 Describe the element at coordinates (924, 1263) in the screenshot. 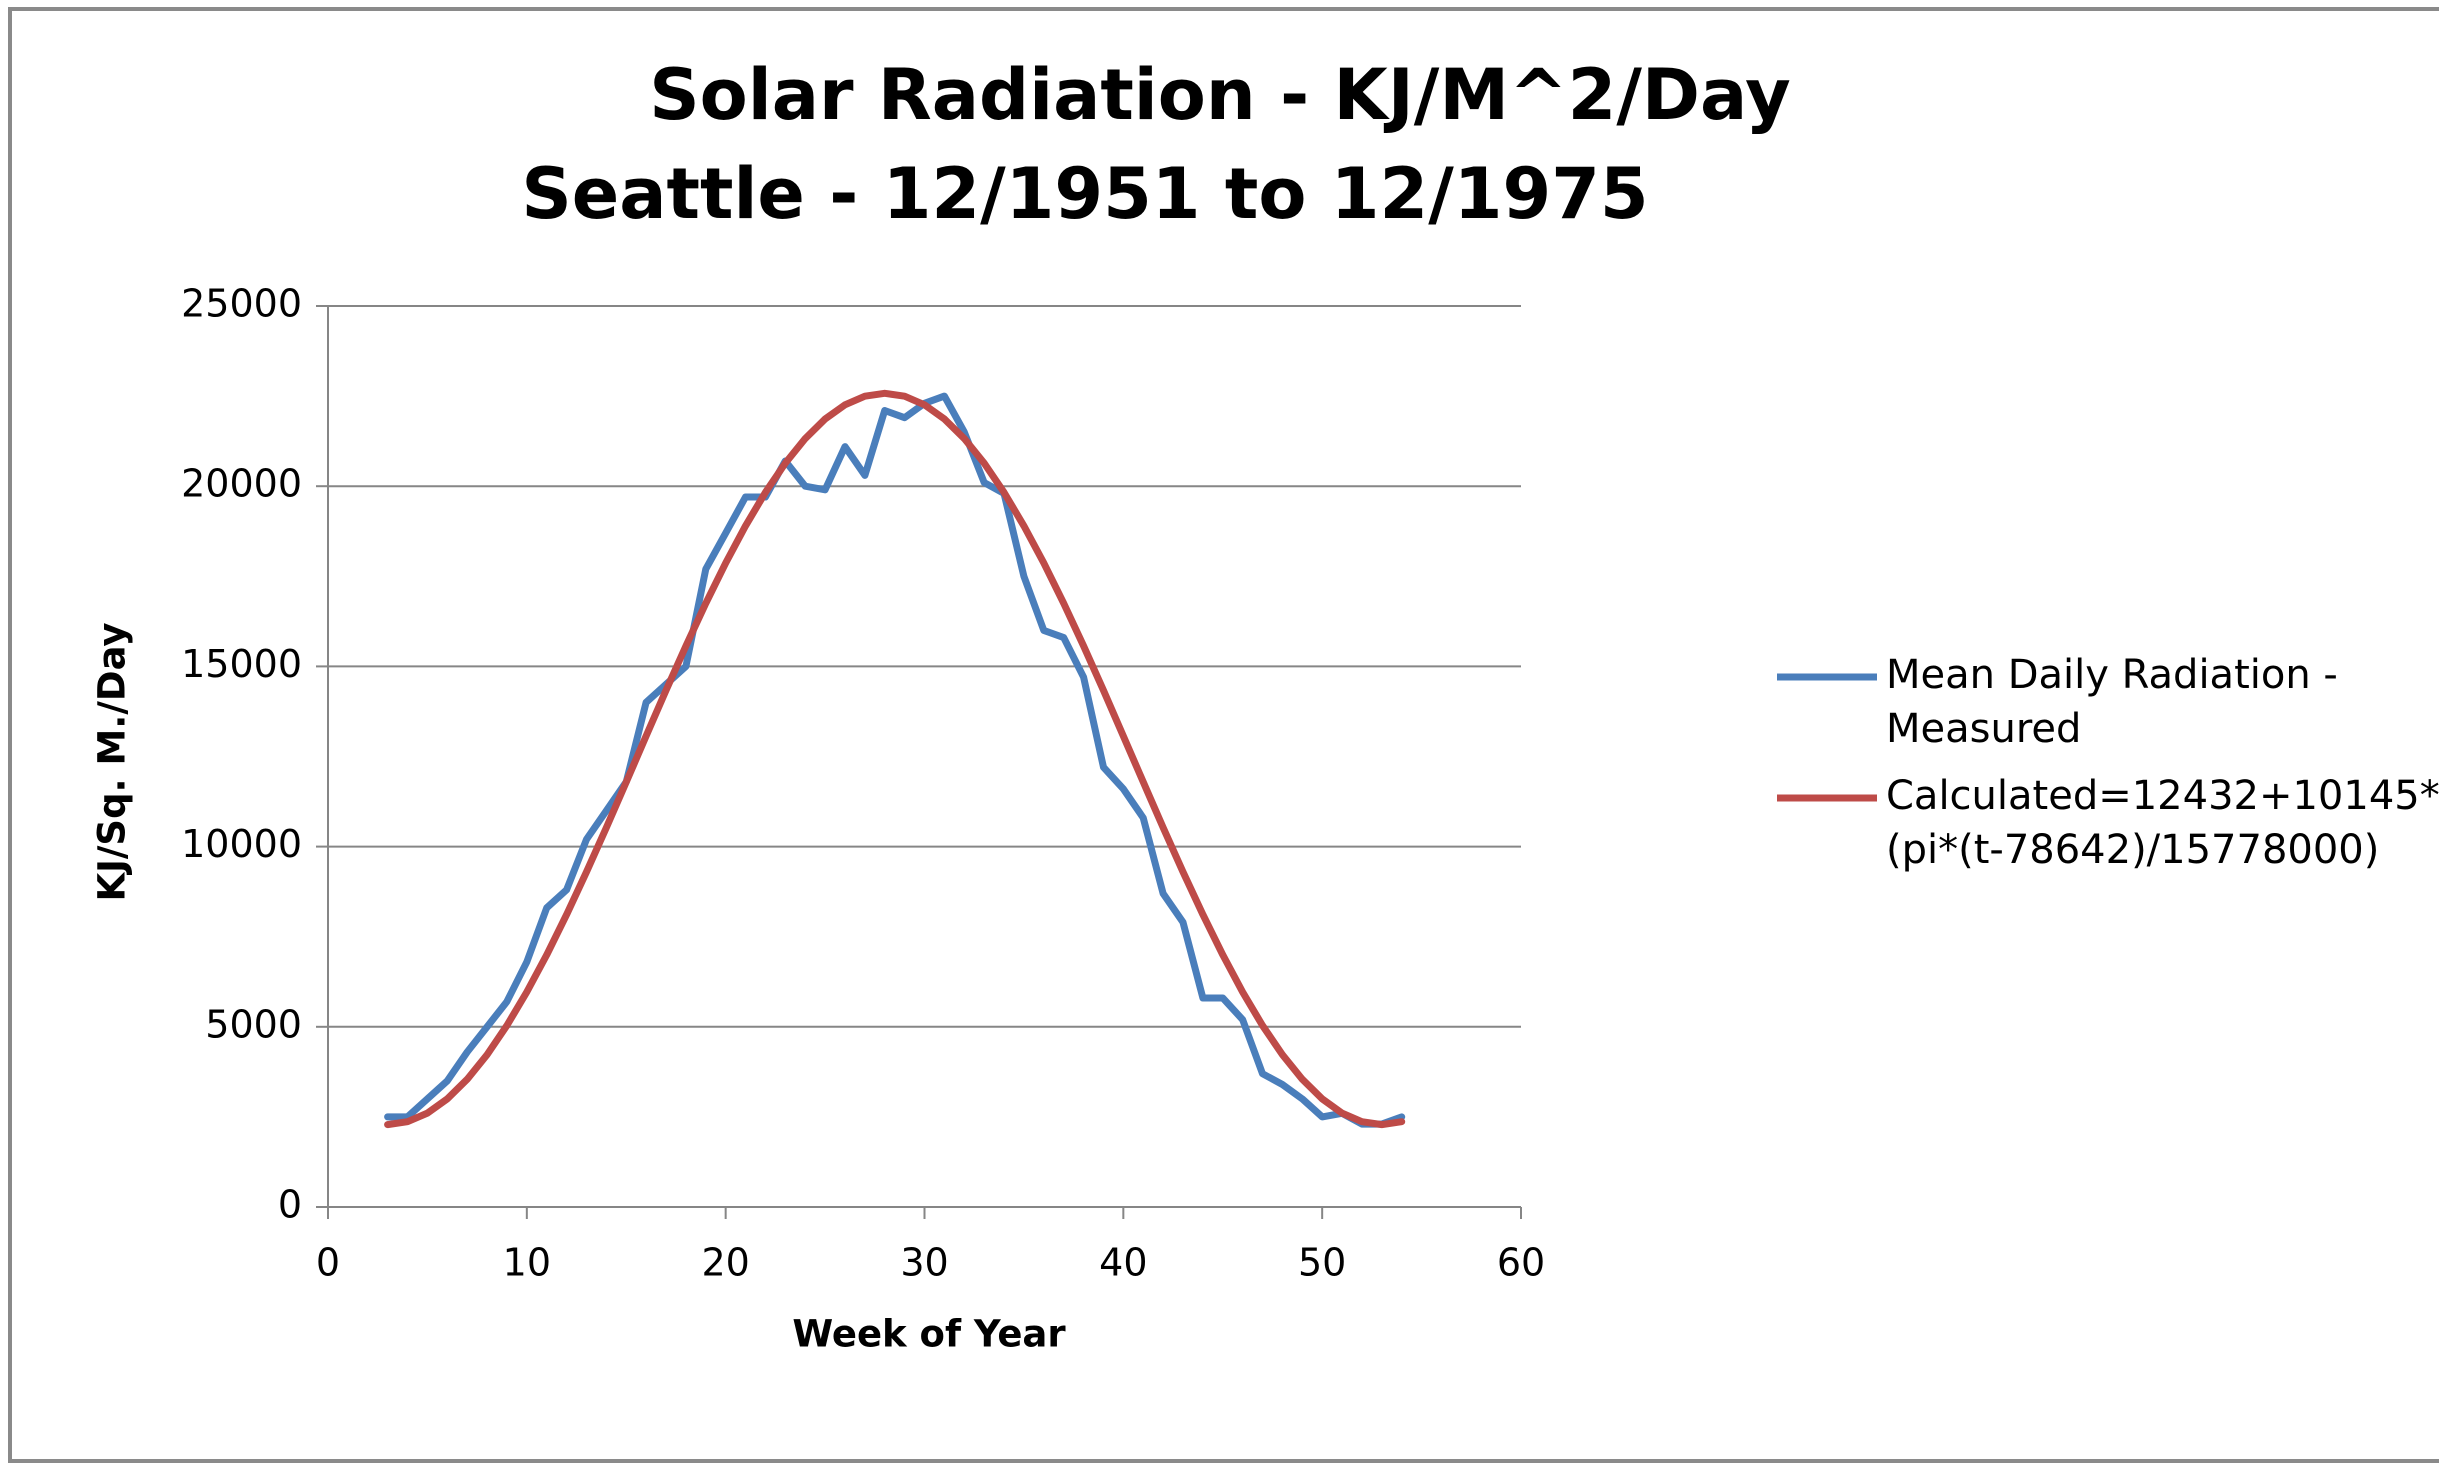

I see `x-tick-label: 30` at that location.